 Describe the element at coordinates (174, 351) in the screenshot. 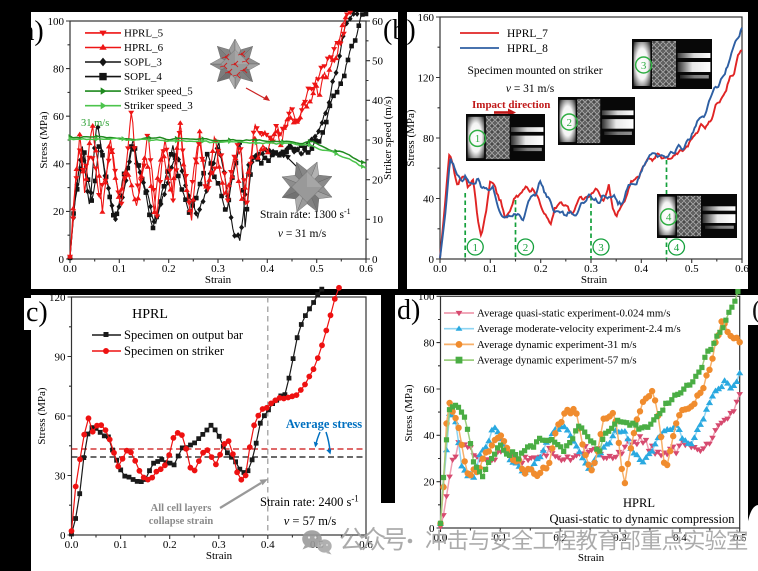

I see `svg-text: Specimen on striker` at that location.